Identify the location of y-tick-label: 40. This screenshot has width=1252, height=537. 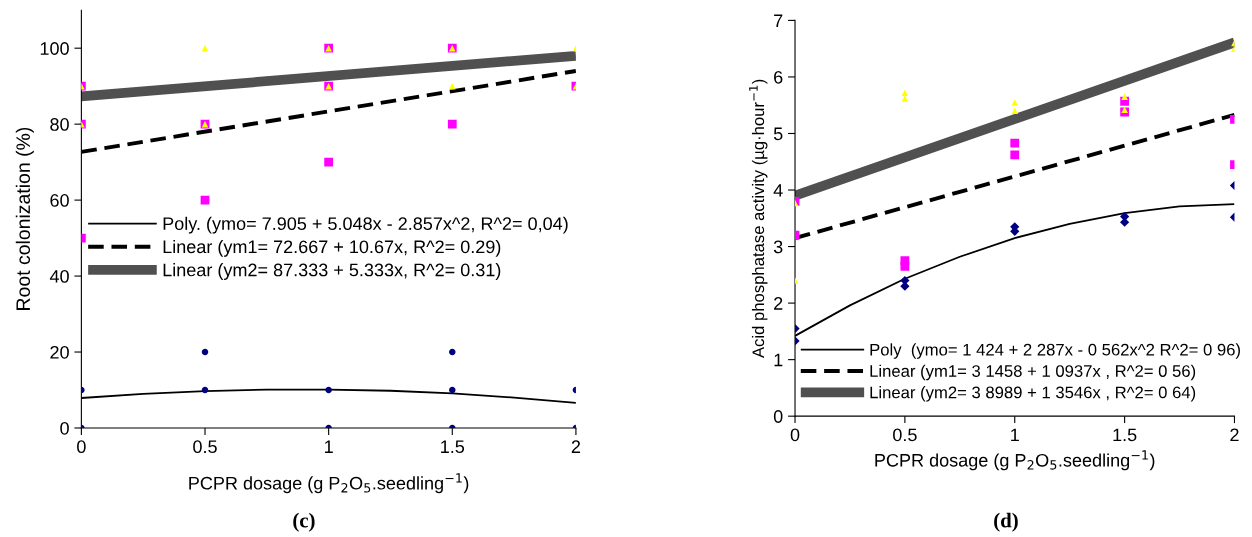
(59, 276).